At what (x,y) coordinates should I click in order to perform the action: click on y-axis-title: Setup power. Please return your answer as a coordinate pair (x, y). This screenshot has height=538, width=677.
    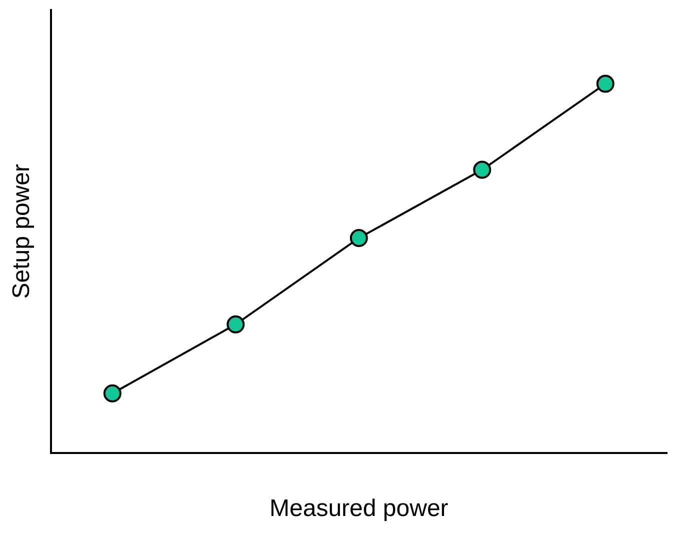
    Looking at the image, I should click on (22, 231).